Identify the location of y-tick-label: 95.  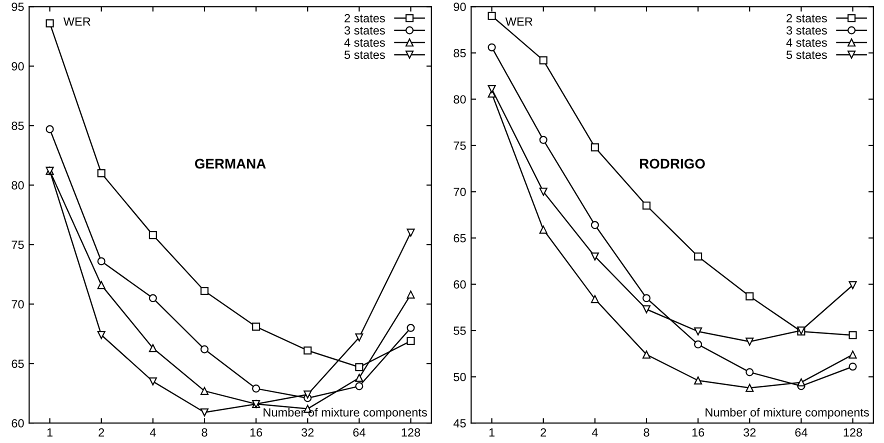
(18, 7).